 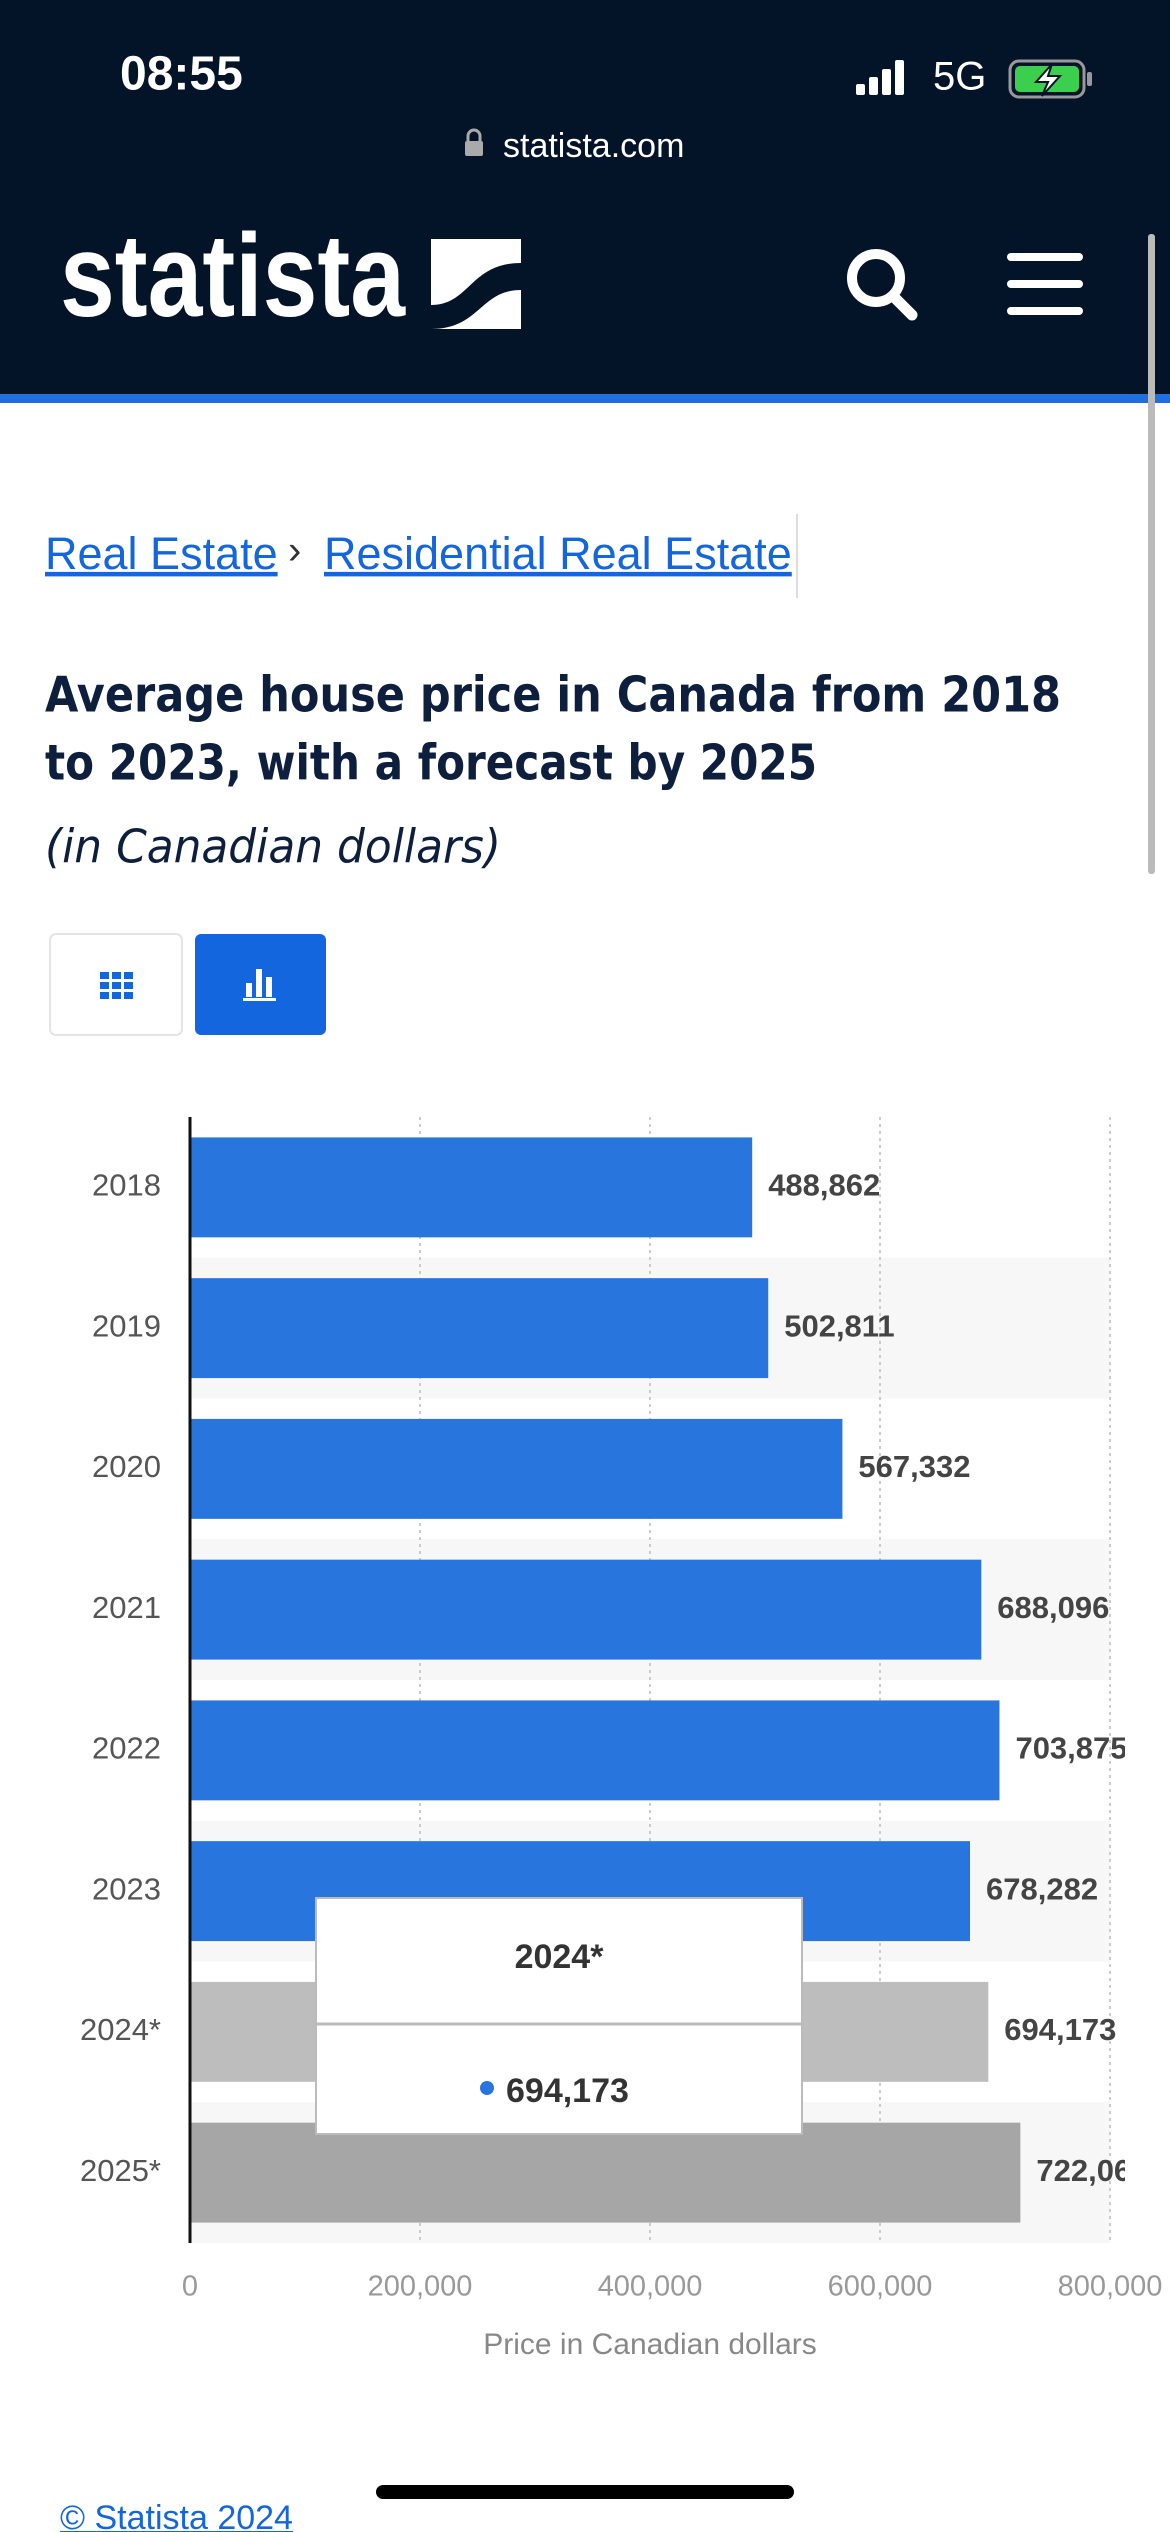 What do you see at coordinates (1045, 284) in the screenshot?
I see `menu-icon` at bounding box center [1045, 284].